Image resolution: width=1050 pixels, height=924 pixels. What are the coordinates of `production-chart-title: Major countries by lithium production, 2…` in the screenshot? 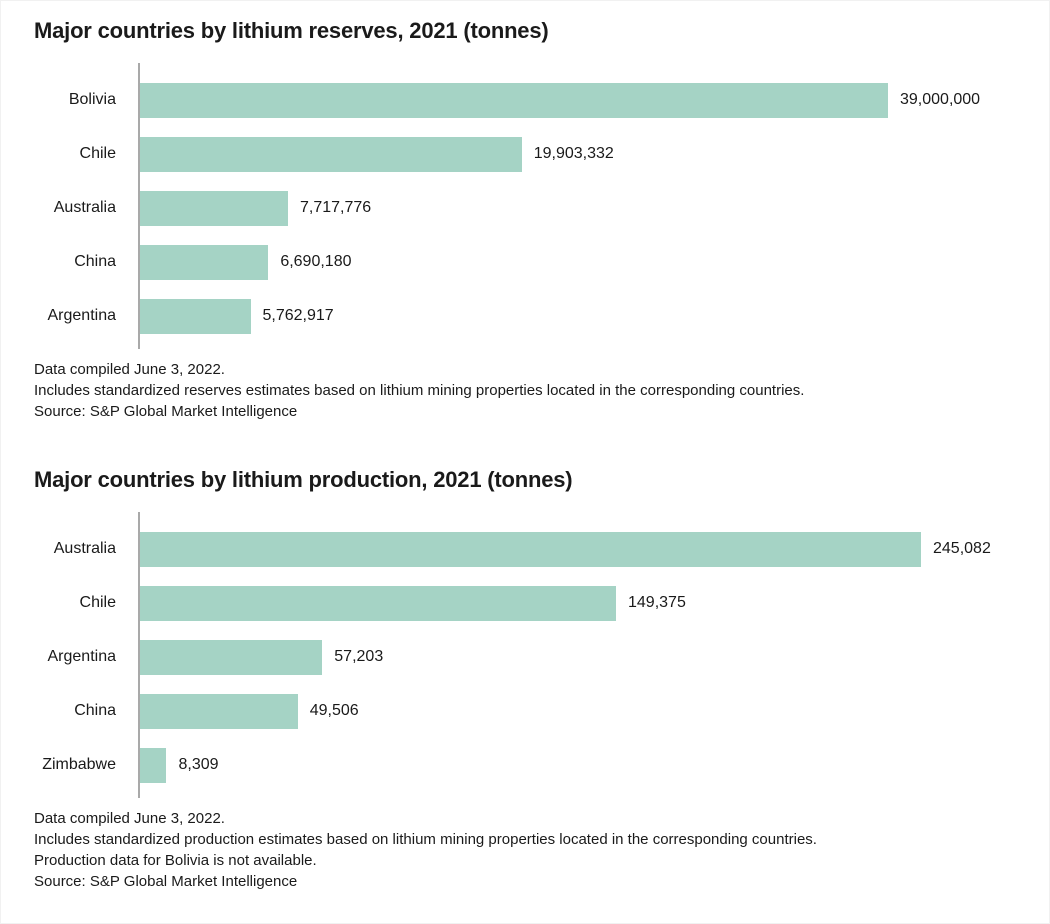 It's located at (303, 479).